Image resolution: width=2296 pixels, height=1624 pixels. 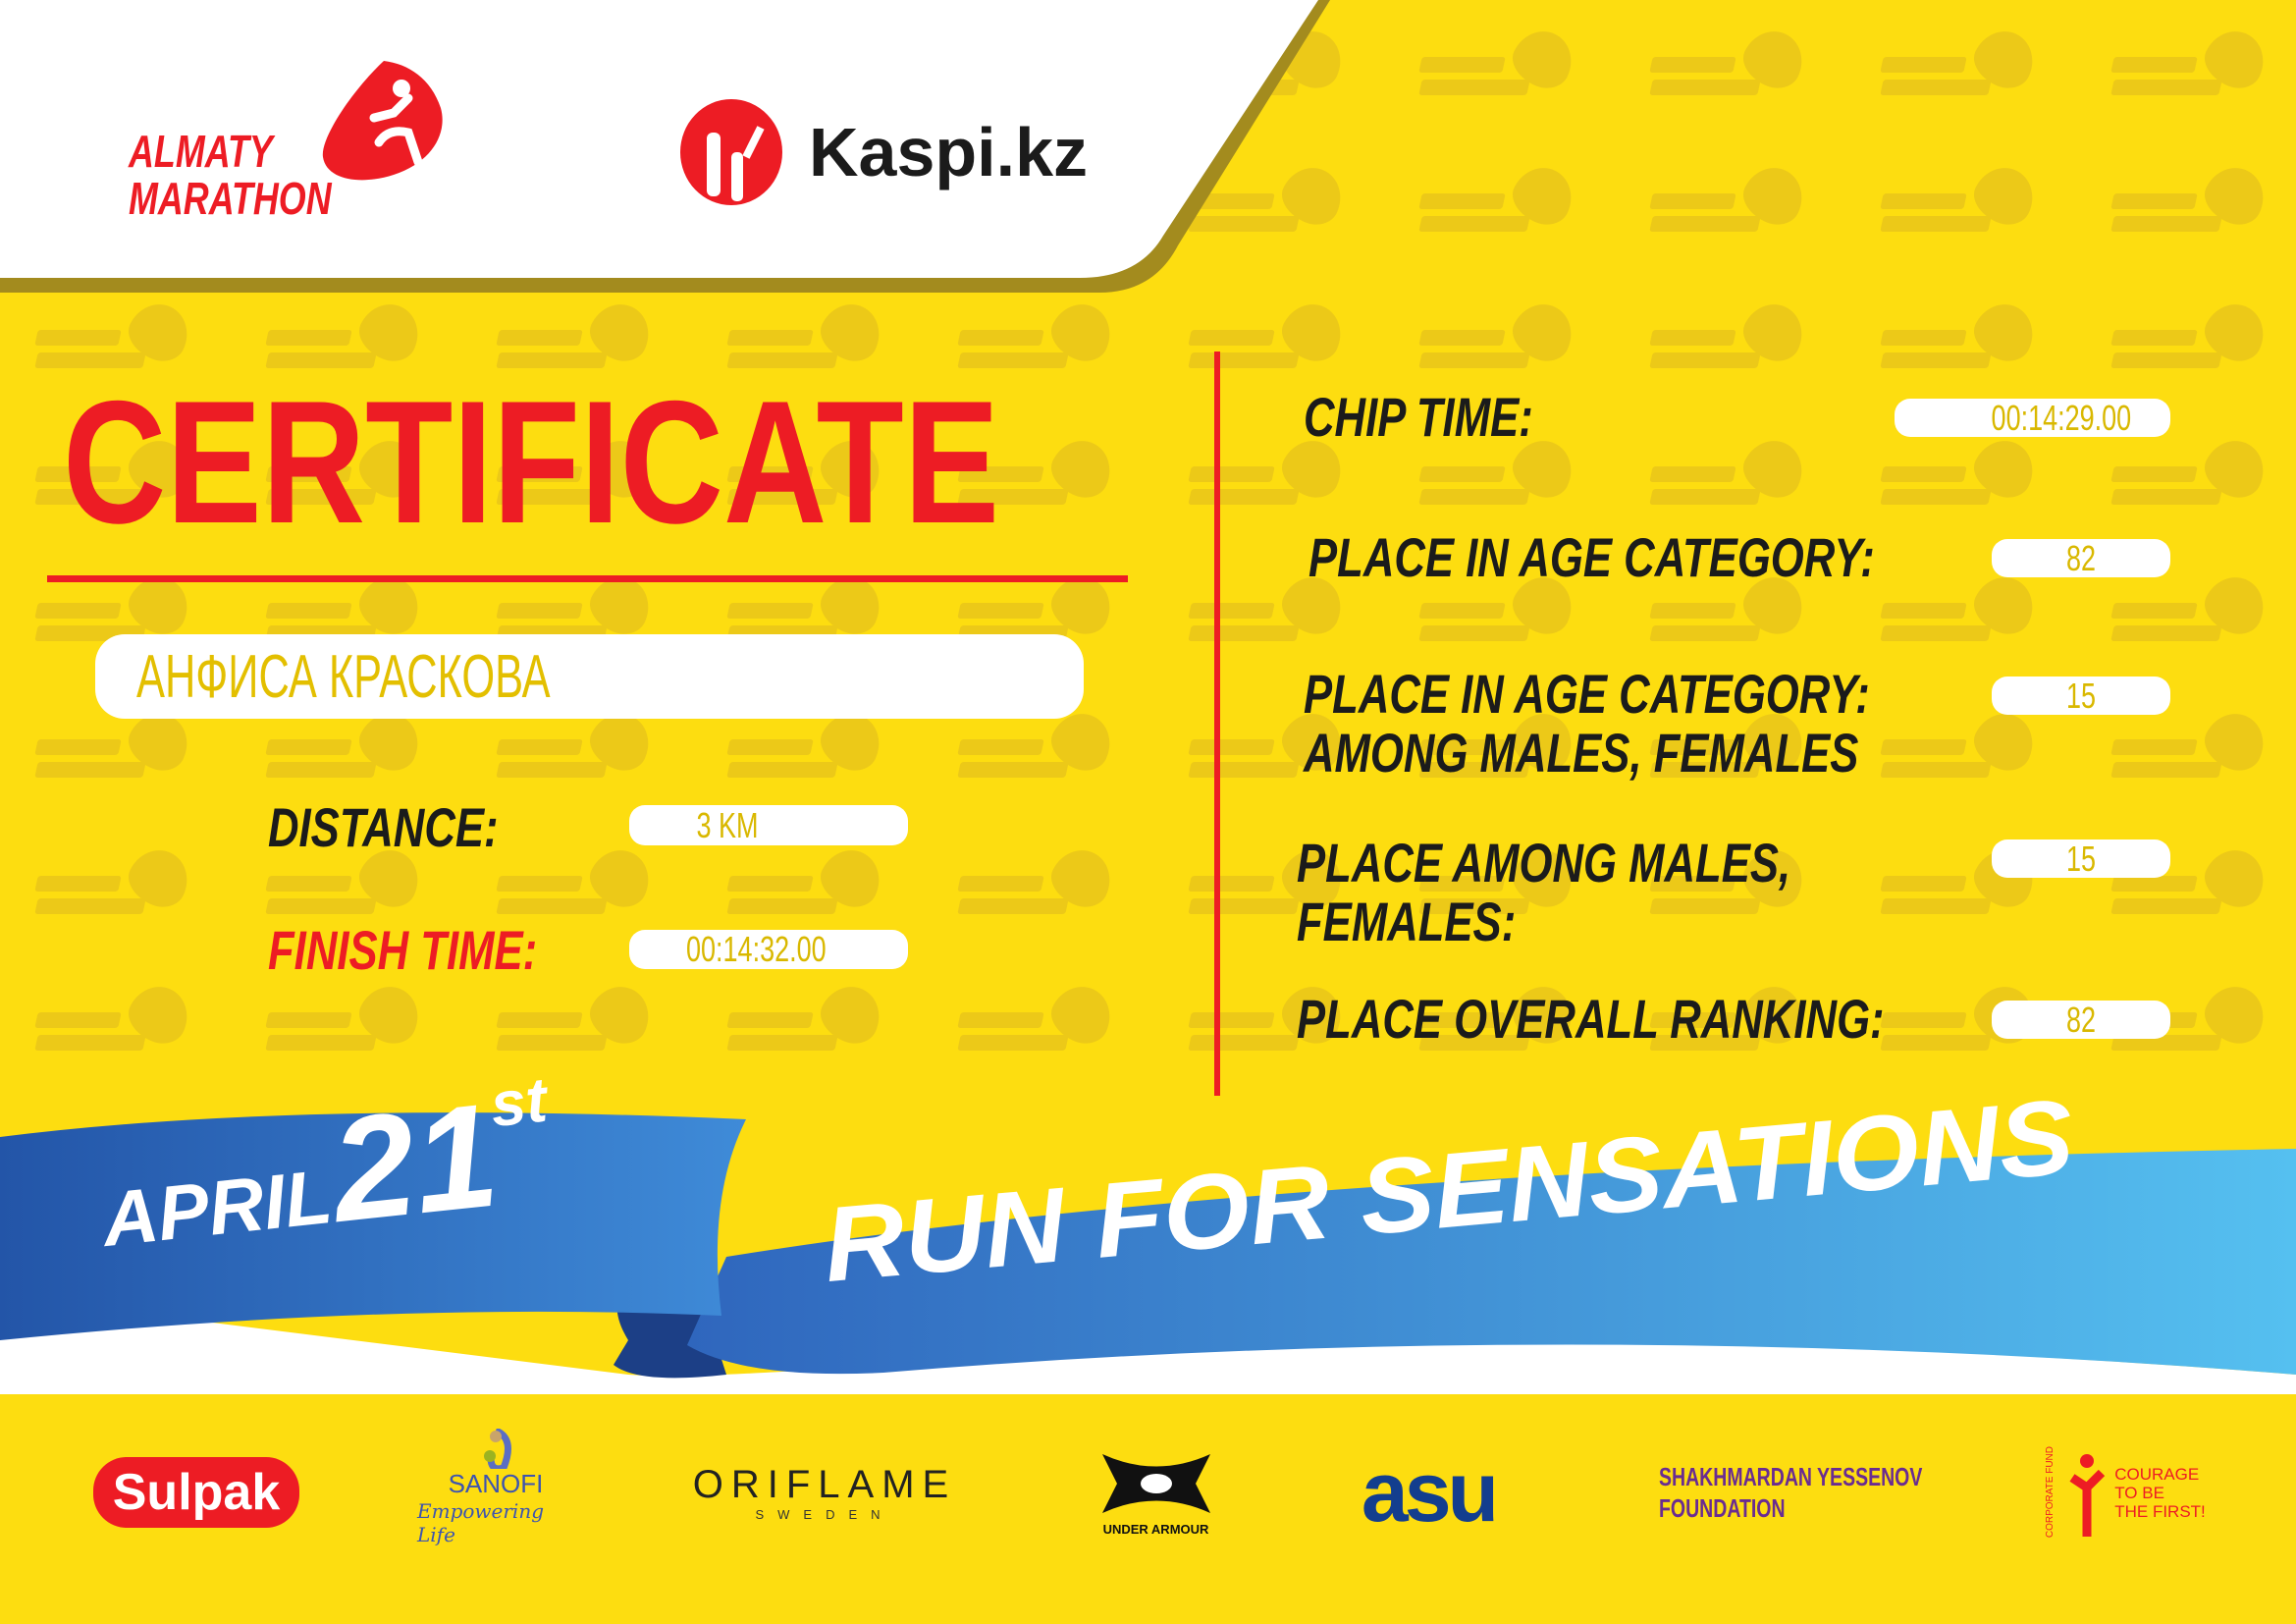 I want to click on age-sex-label-line1: PLACE IN AGE CATEGORY:, so click(x=1587, y=694).